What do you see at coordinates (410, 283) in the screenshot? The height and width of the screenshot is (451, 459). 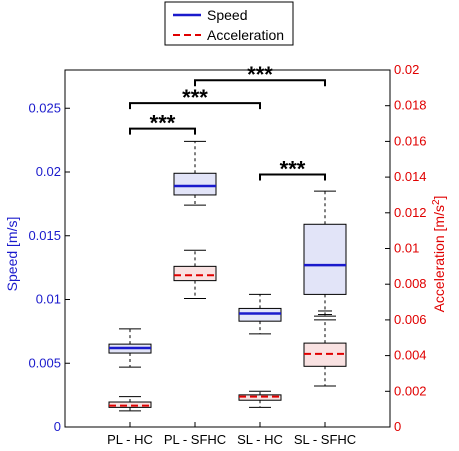 I see `right-tick-label: 0.008` at bounding box center [410, 283].